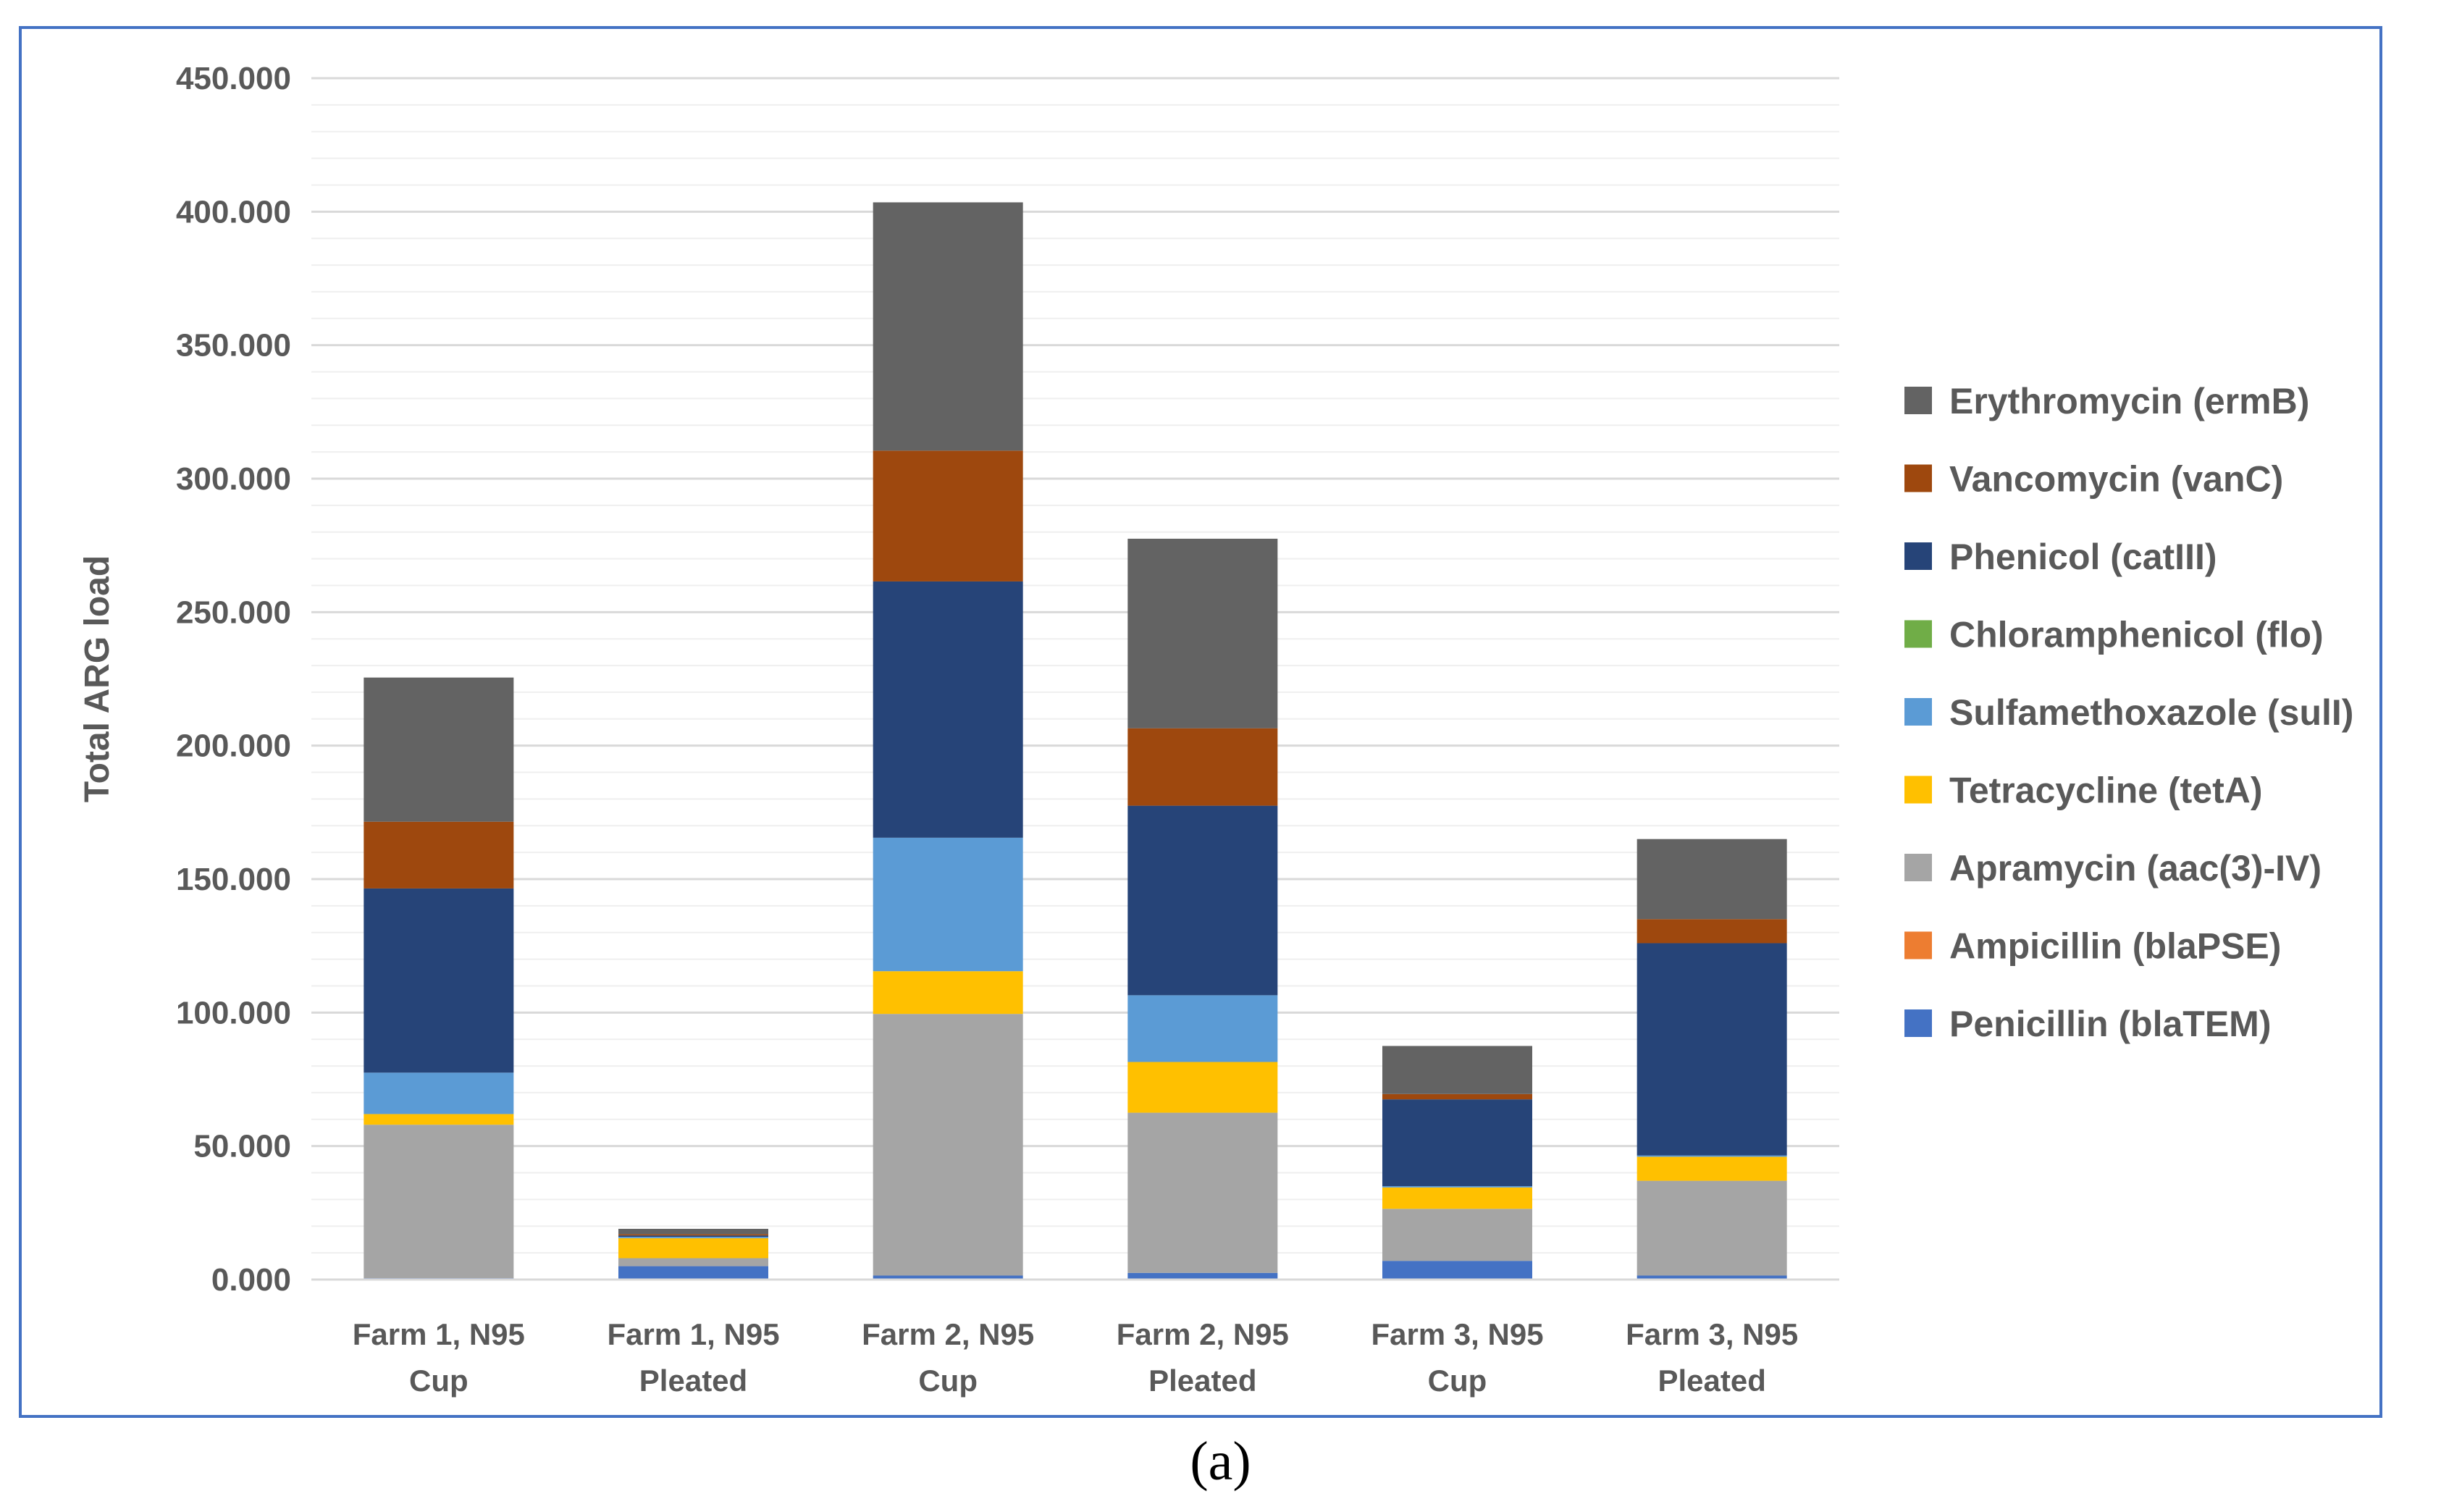  What do you see at coordinates (233, 879) in the screenshot?
I see `y-tick-label: 150.000` at bounding box center [233, 879].